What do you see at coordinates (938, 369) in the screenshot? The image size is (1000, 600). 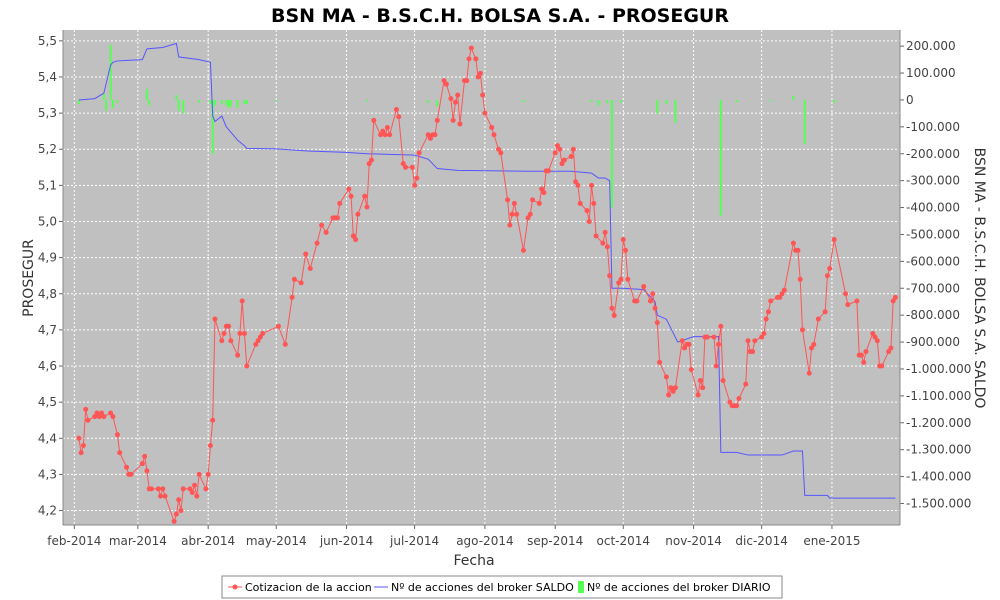 I see `y2-tick-label: -1.000.000` at bounding box center [938, 369].